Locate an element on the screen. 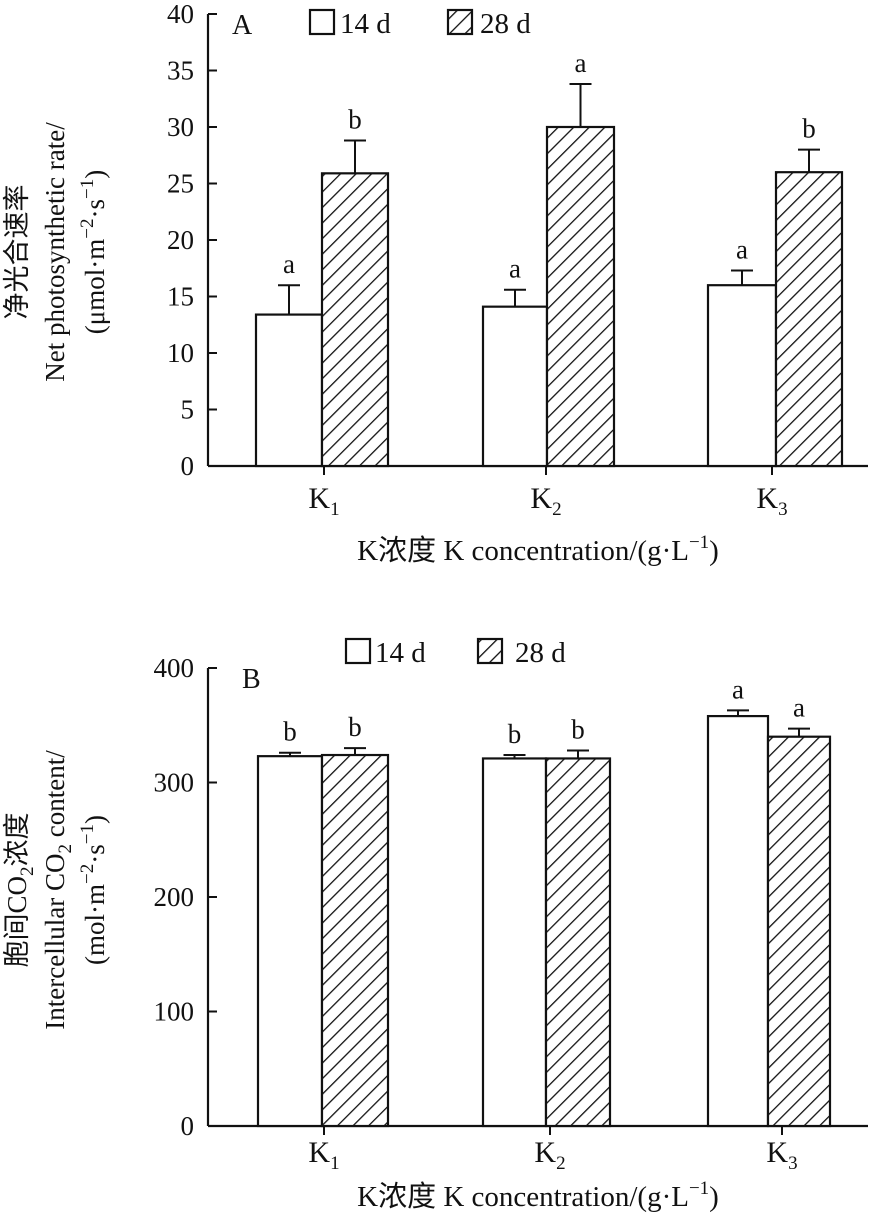  y-tick-label: 5 is located at coordinates (188, 410).